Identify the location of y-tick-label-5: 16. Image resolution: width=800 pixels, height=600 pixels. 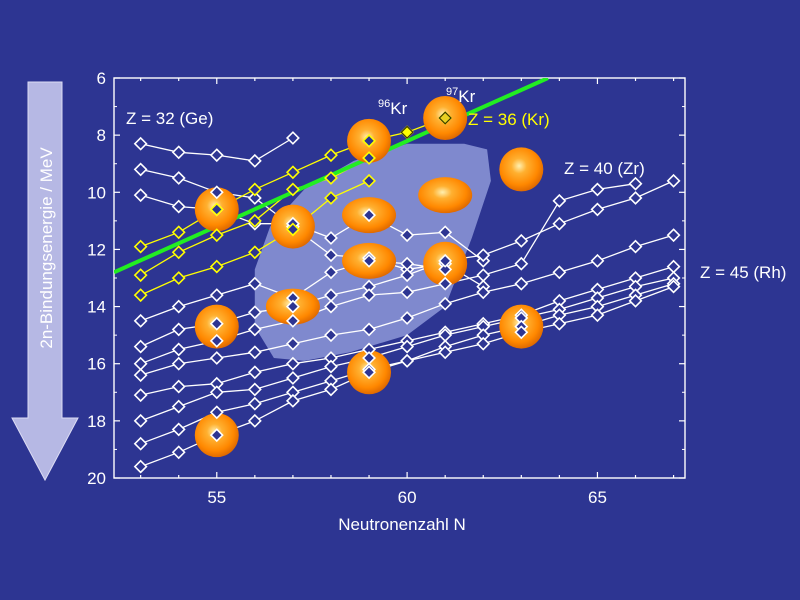
(96, 364).